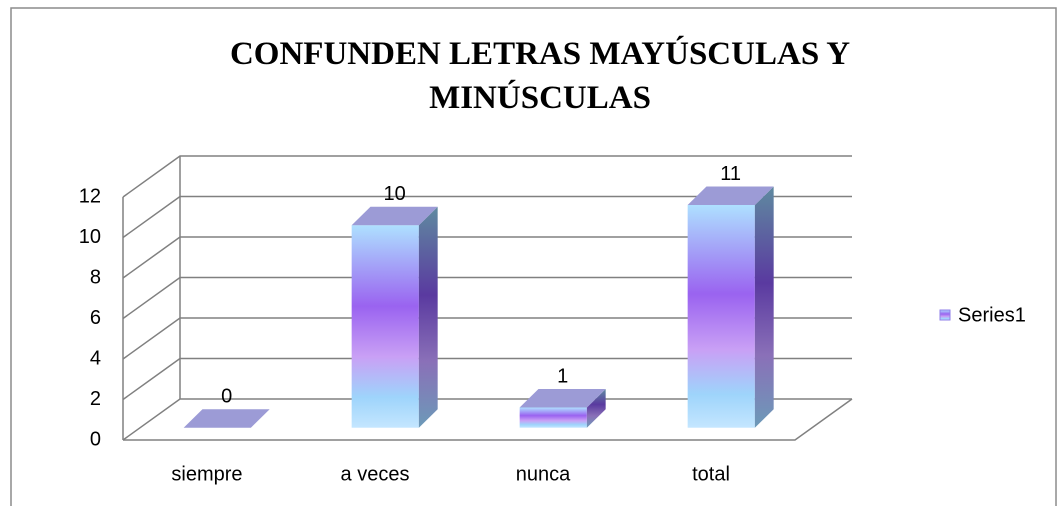 This screenshot has height=511, width=1059. What do you see at coordinates (95, 399) in the screenshot?
I see `y-tick-label: 2` at bounding box center [95, 399].